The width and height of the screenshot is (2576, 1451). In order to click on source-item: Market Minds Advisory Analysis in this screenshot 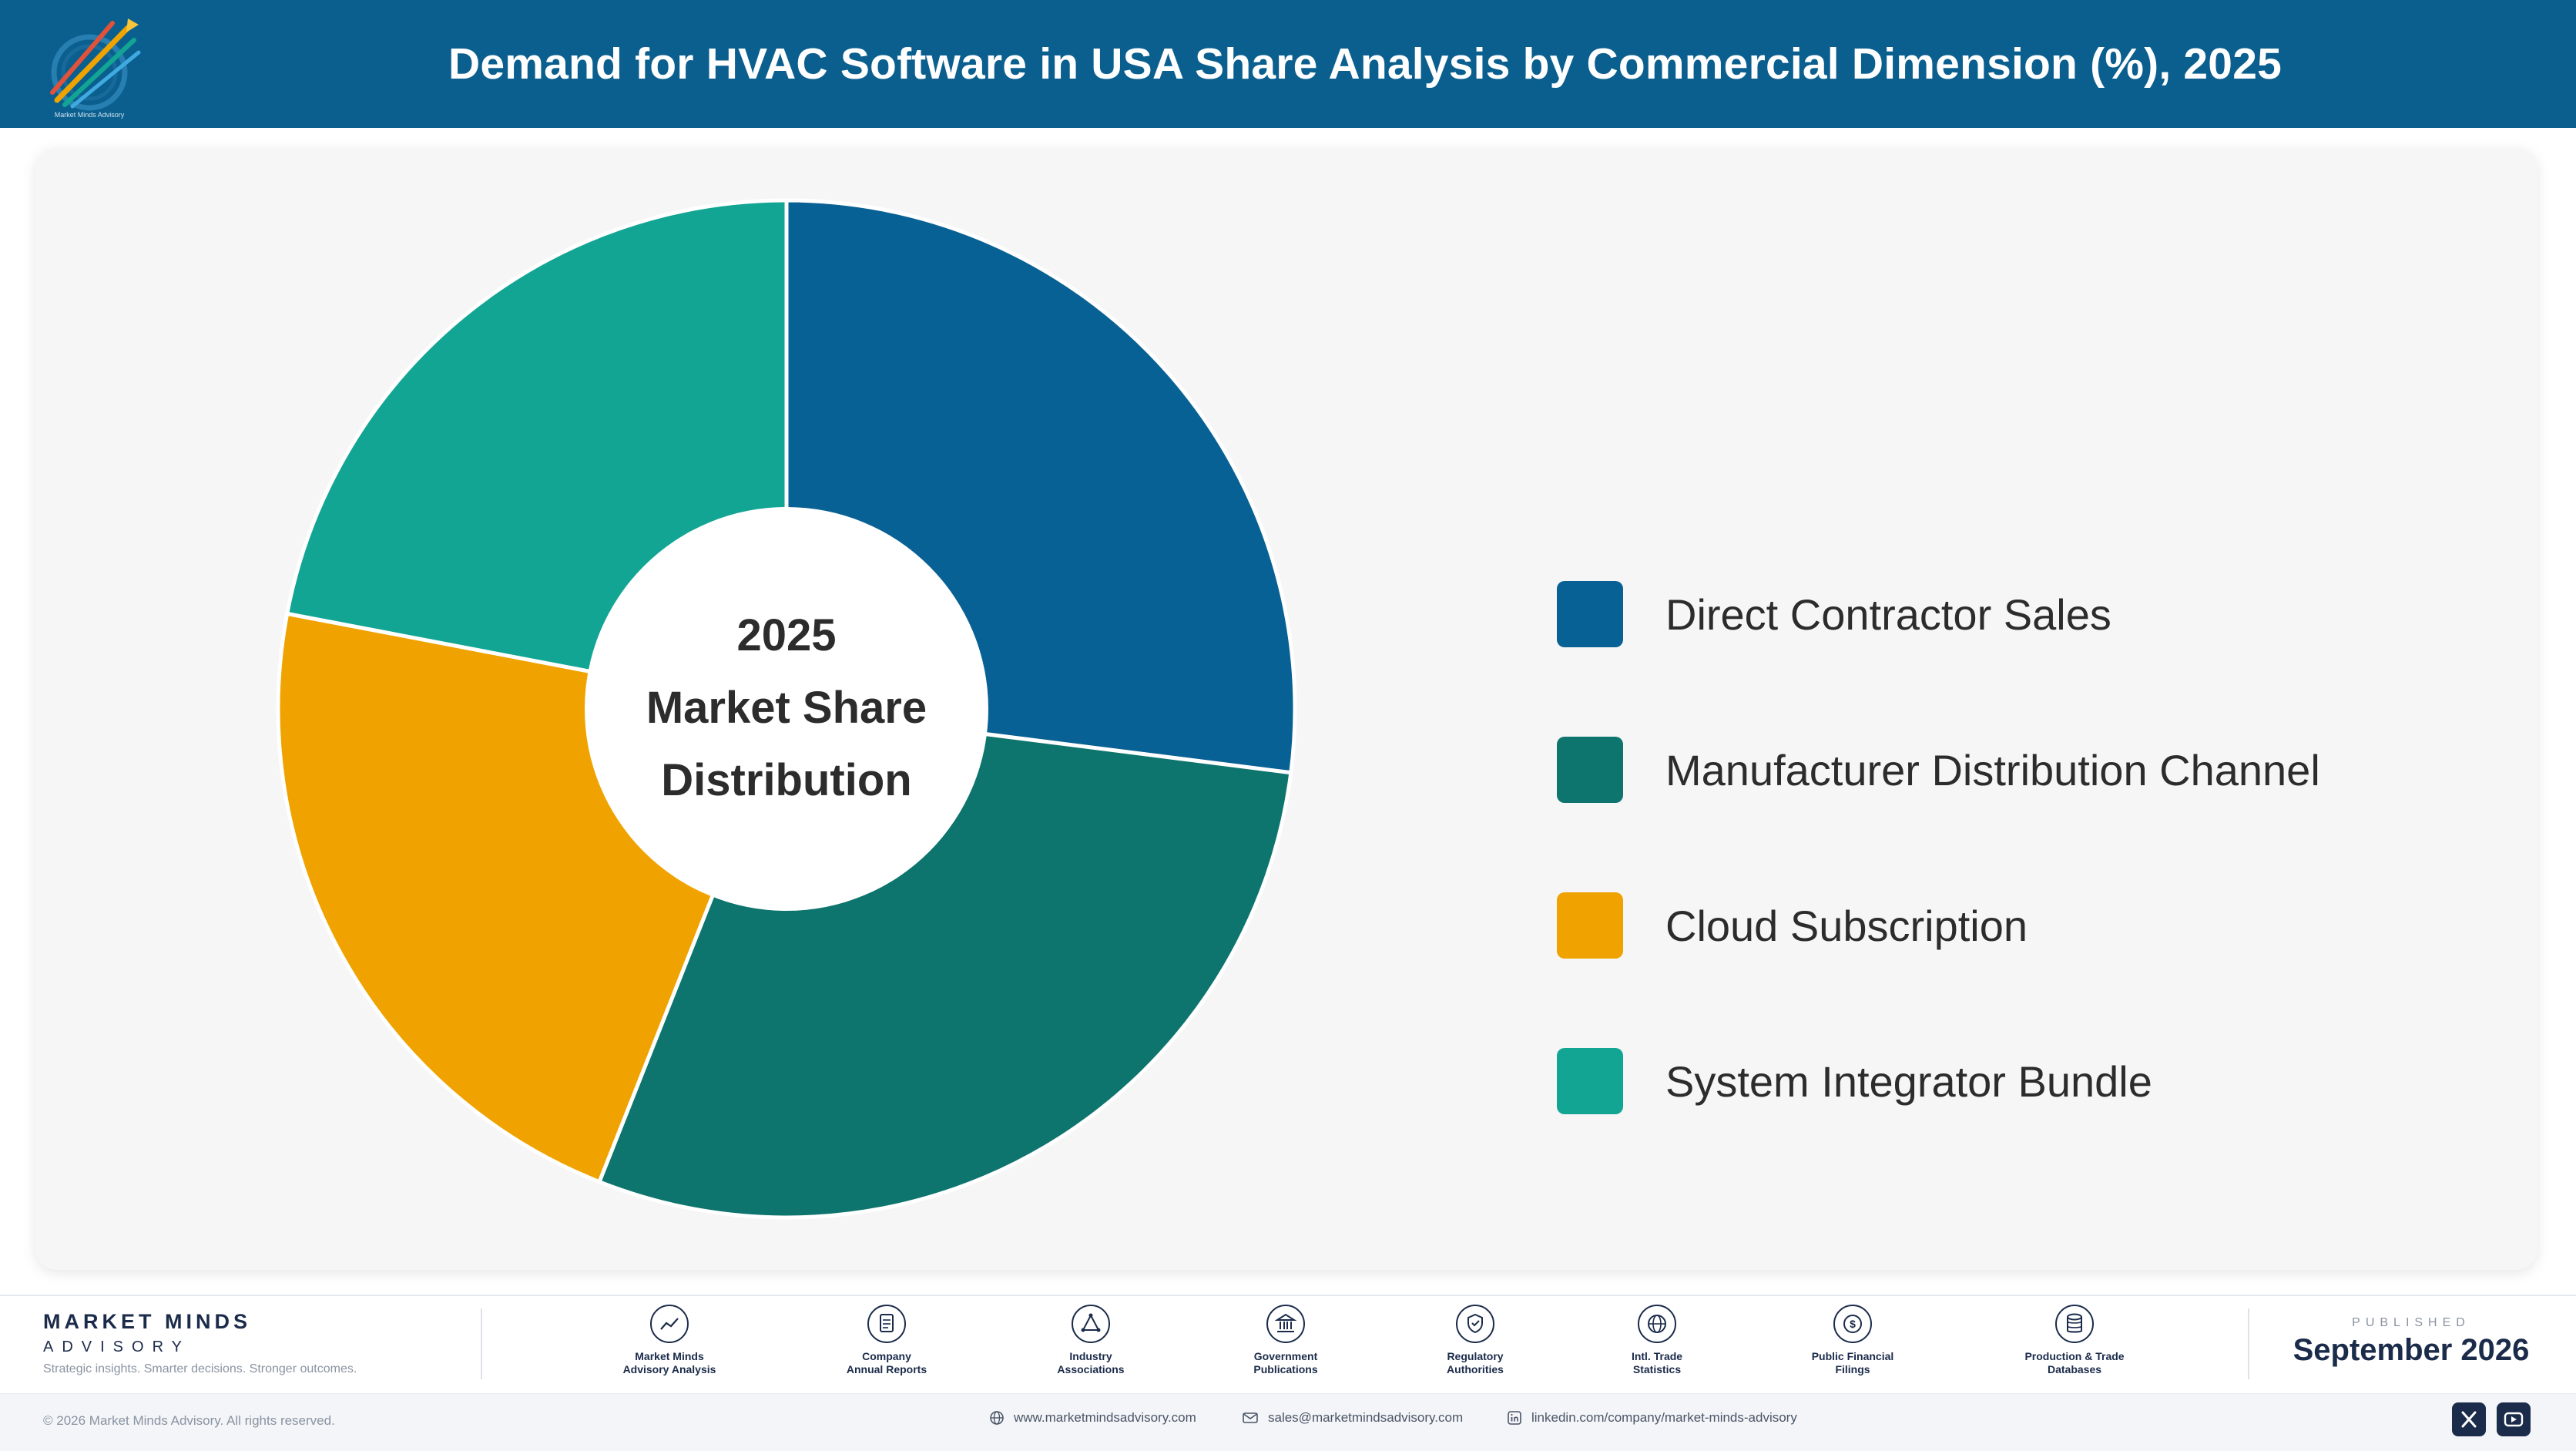, I will do `click(669, 1340)`.